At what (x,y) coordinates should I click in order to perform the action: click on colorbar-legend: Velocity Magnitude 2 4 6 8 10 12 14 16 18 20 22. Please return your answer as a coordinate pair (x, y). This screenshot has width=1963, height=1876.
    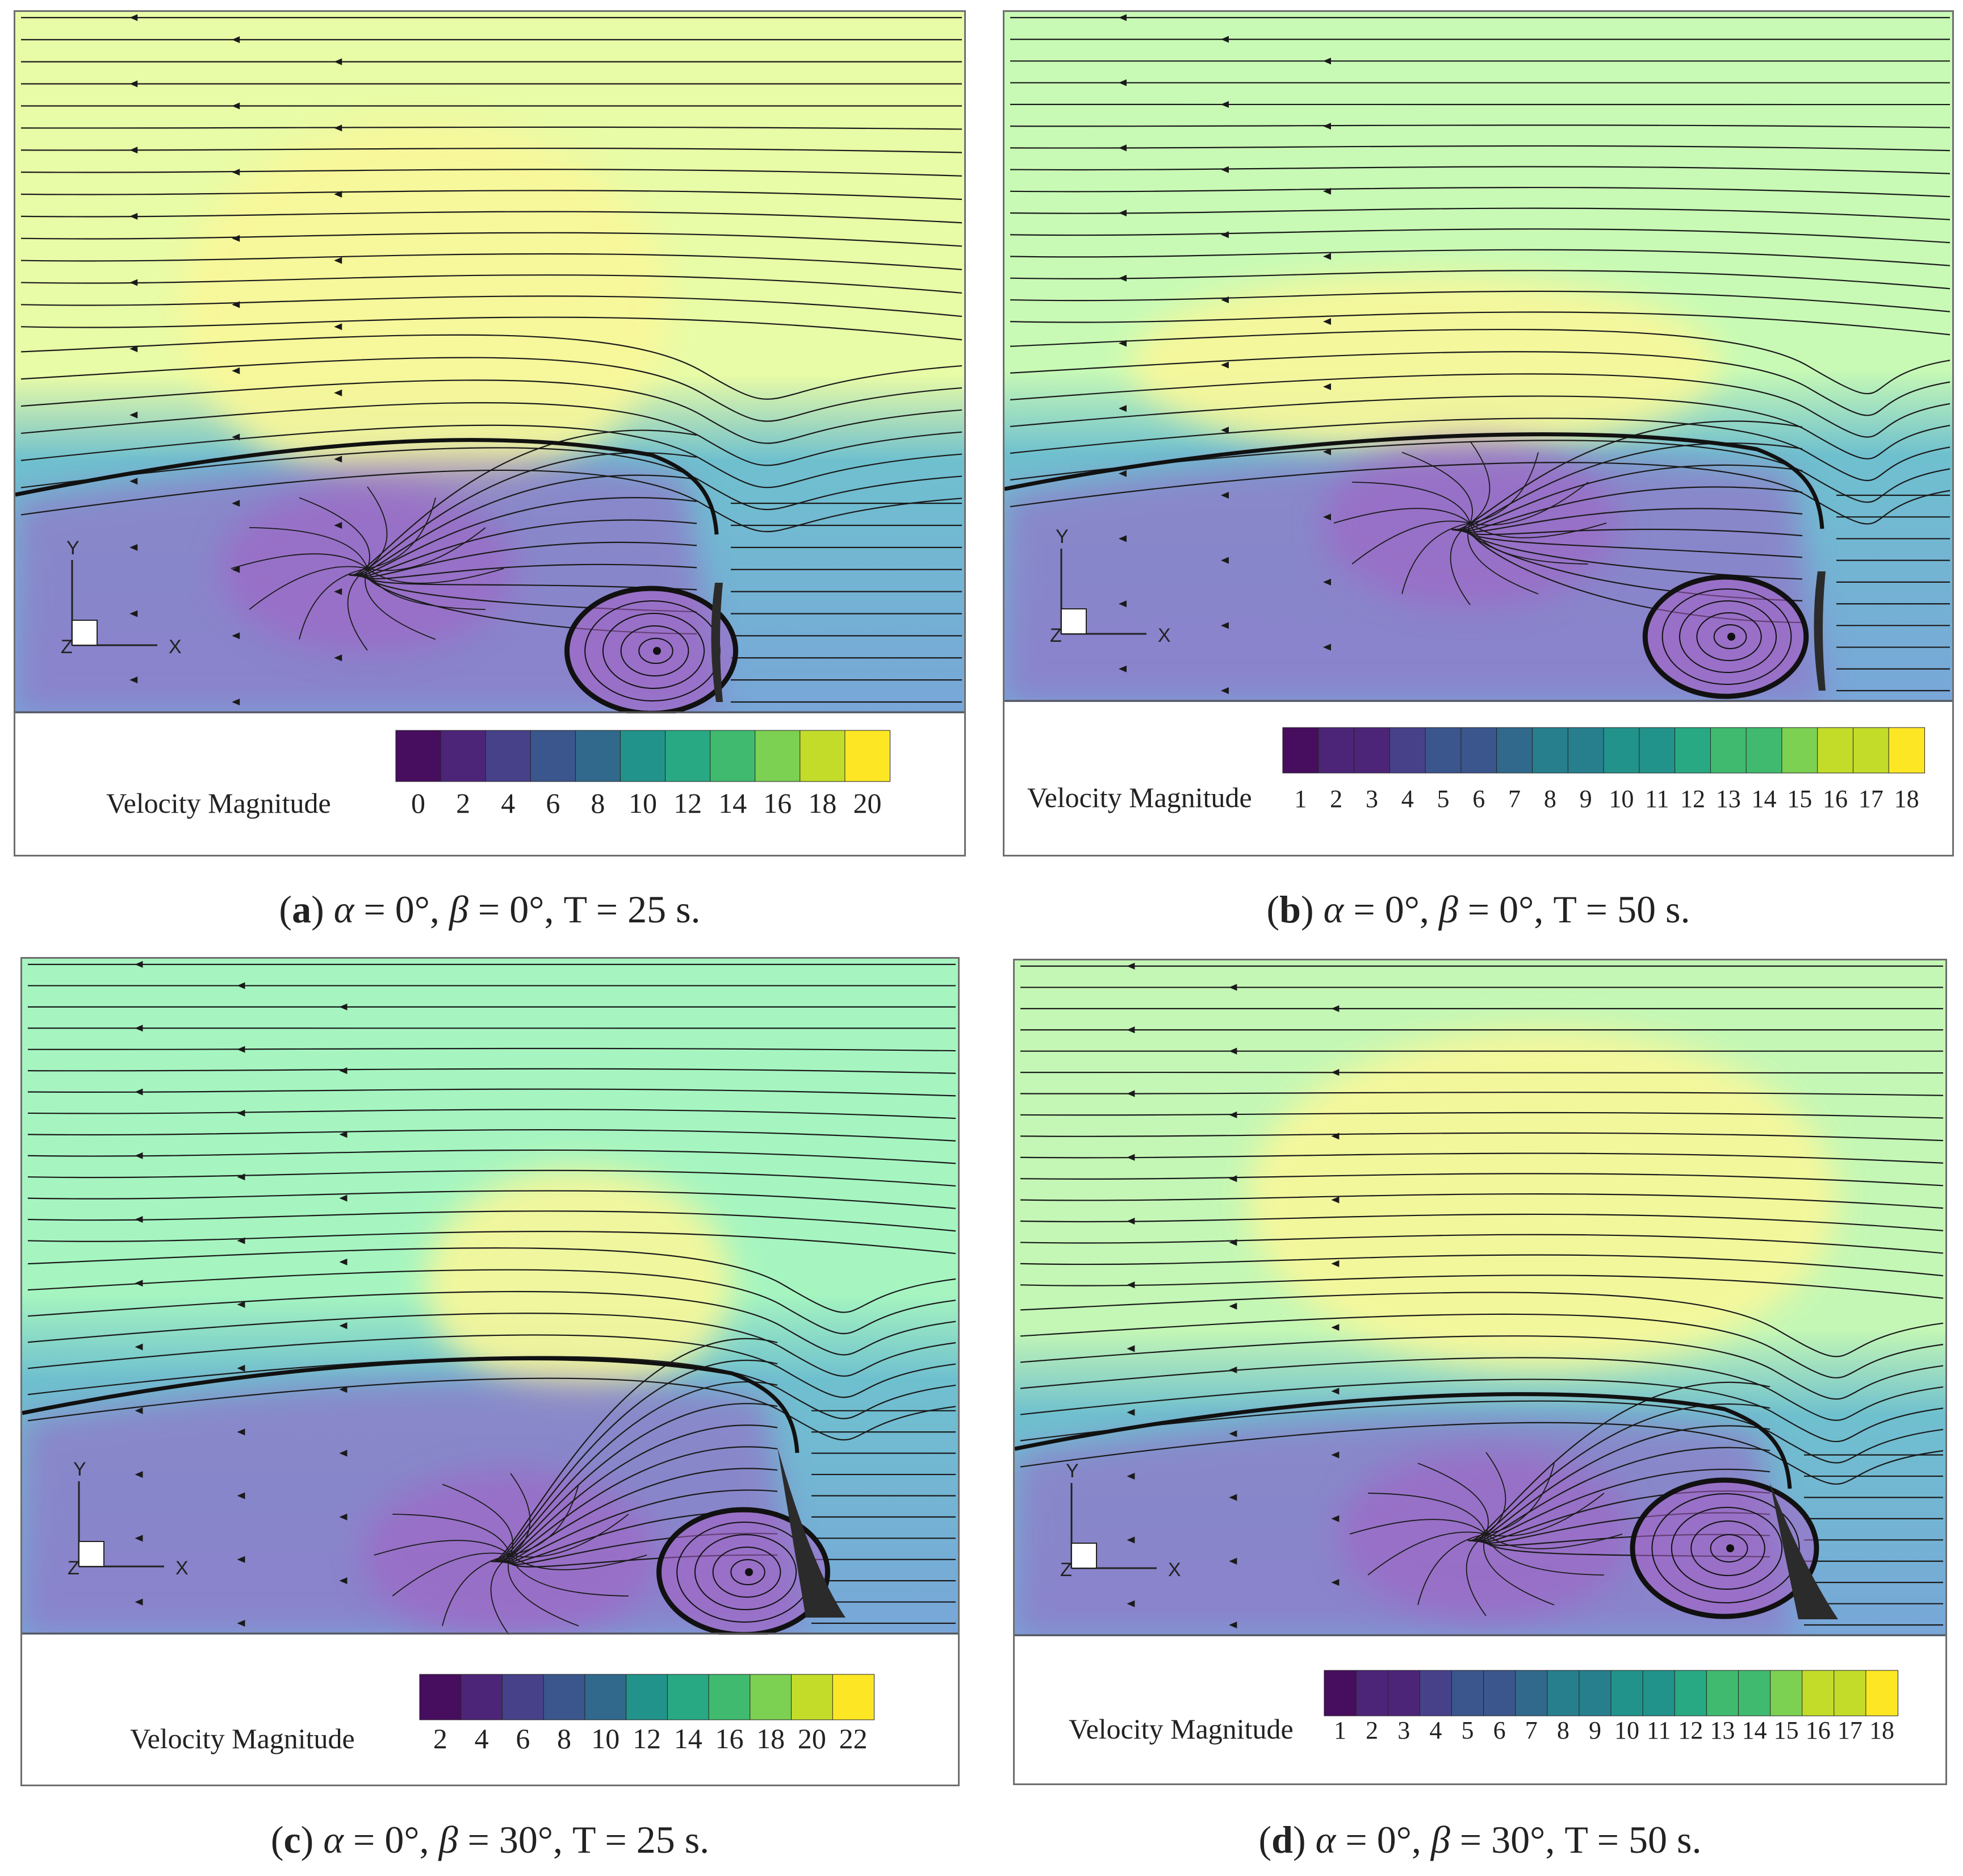
    Looking at the image, I should click on (490, 1717).